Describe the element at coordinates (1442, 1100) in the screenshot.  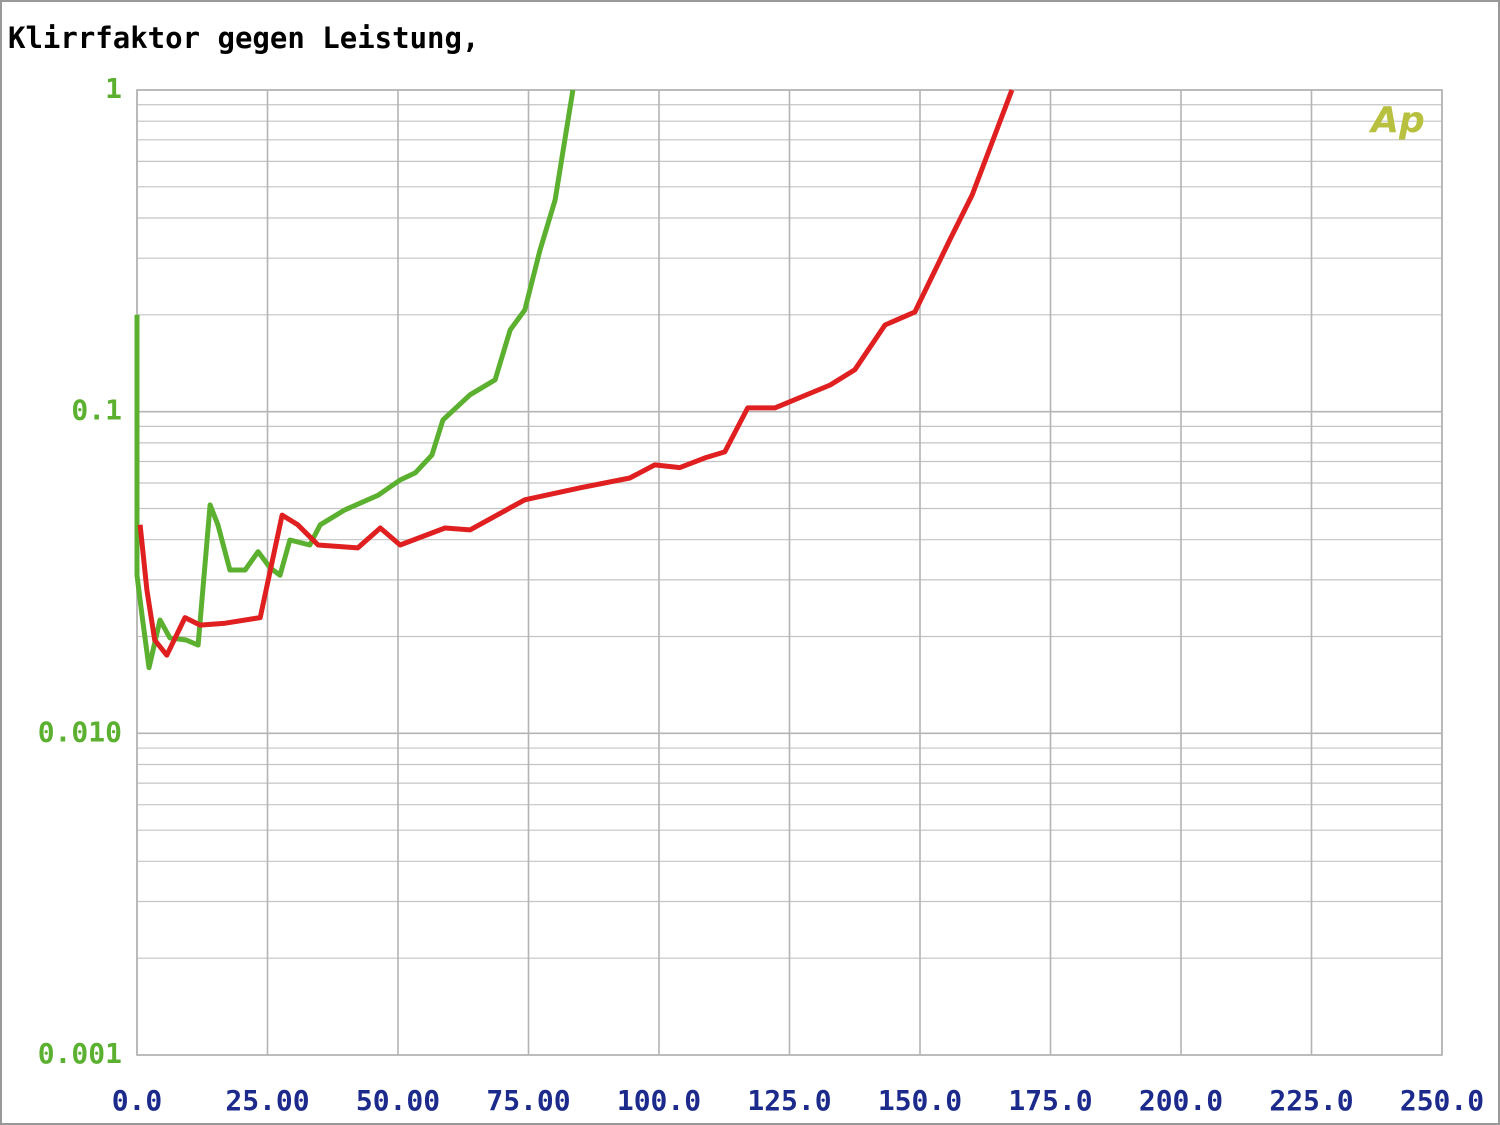
I see `x-tick-label: 250.0` at that location.